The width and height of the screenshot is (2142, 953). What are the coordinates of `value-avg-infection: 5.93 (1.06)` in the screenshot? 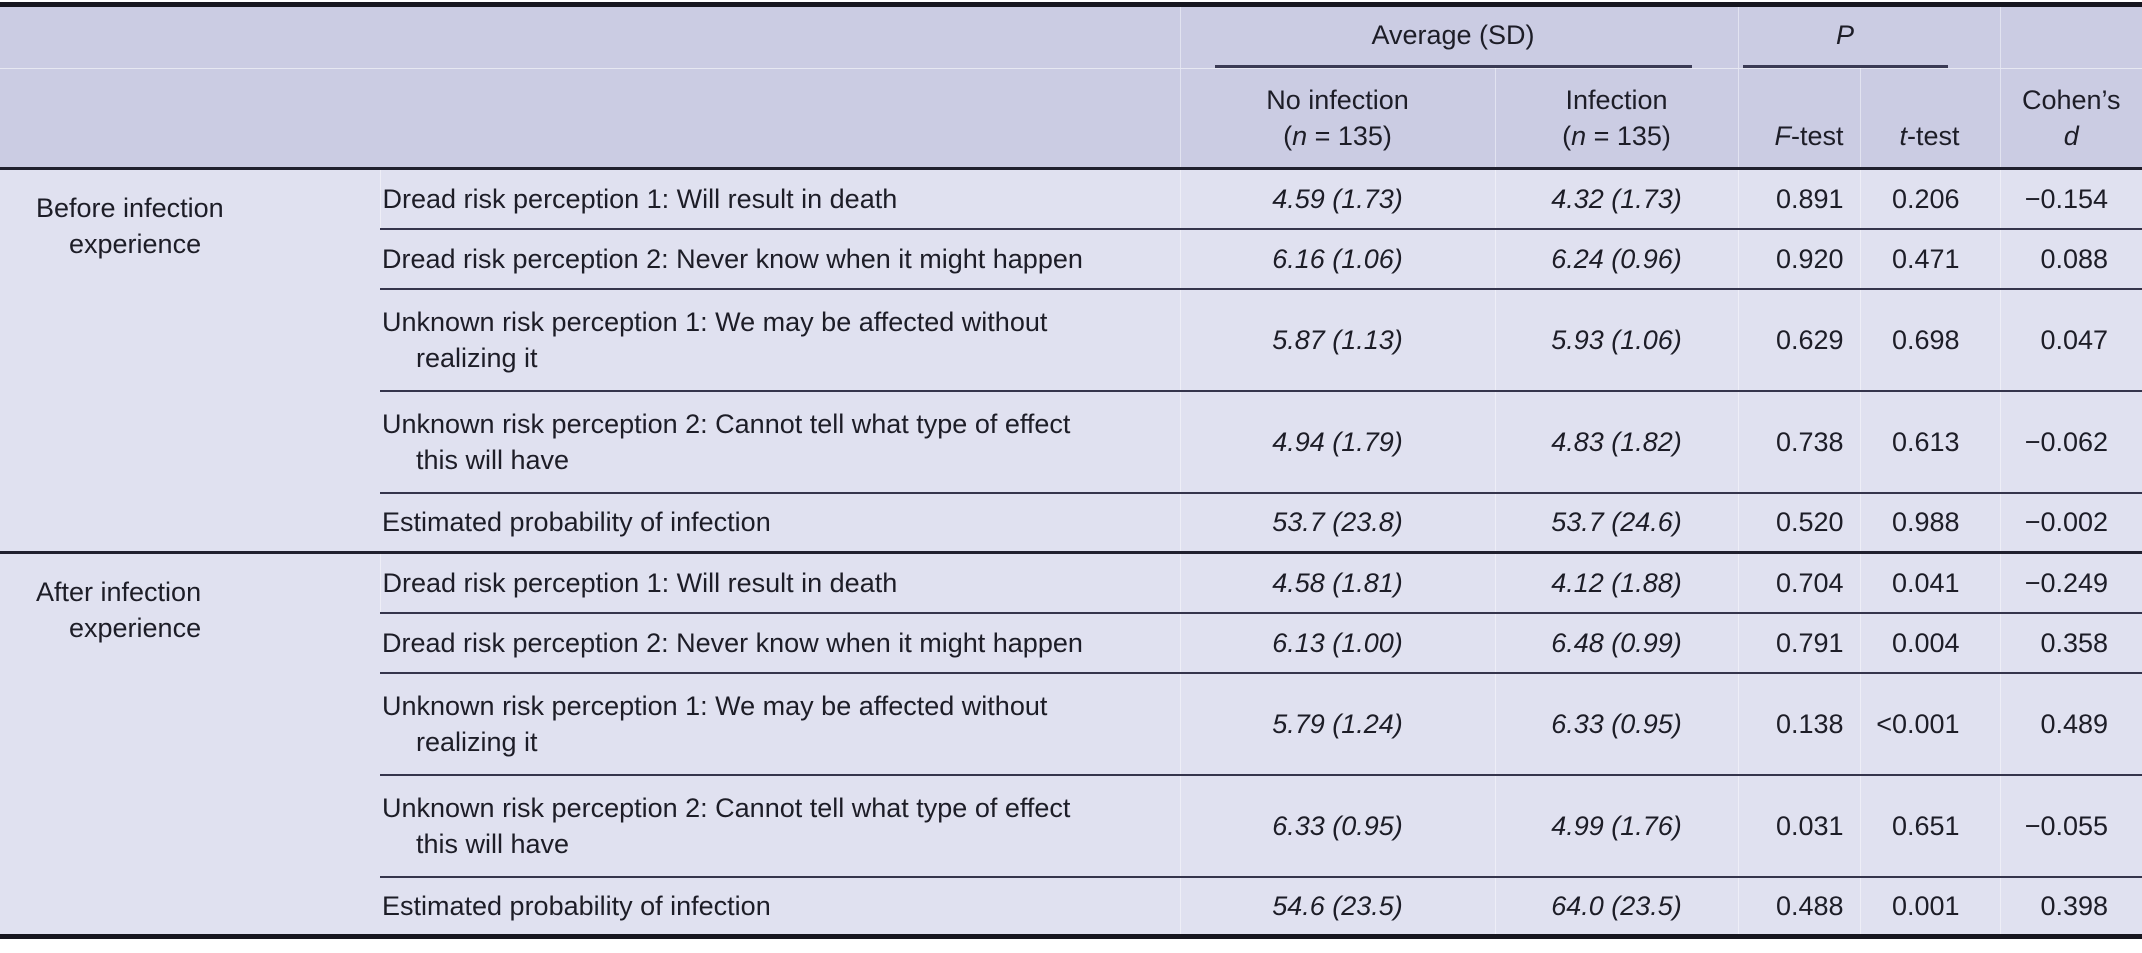 It's located at (1616, 339).